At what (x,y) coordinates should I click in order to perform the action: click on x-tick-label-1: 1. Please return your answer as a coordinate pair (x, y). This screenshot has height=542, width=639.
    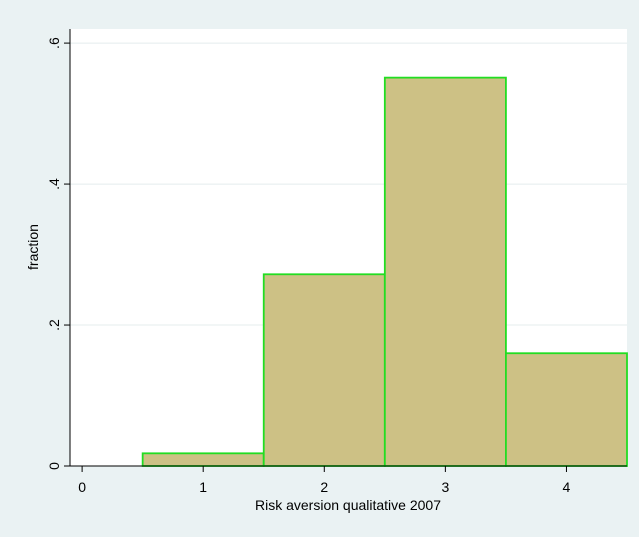
    Looking at the image, I should click on (203, 487).